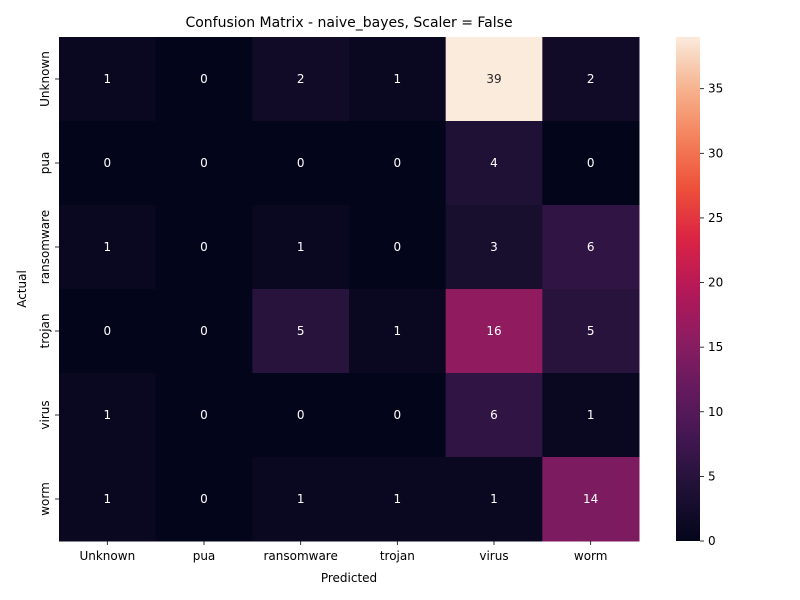  Describe the element at coordinates (107, 556) in the screenshot. I see `x-tick-label: Unknown` at that location.